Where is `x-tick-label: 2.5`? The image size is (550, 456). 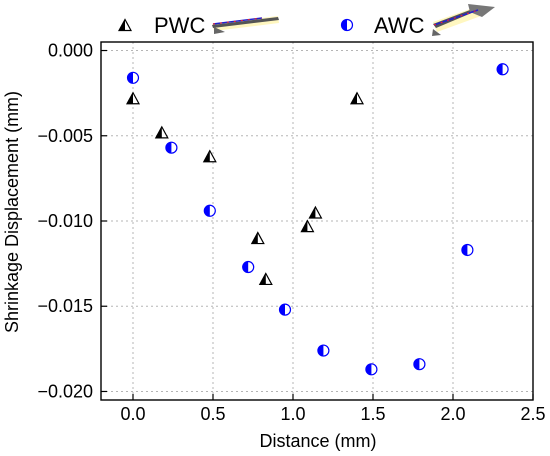 x-tick-label: 2.5 is located at coordinates (532, 414).